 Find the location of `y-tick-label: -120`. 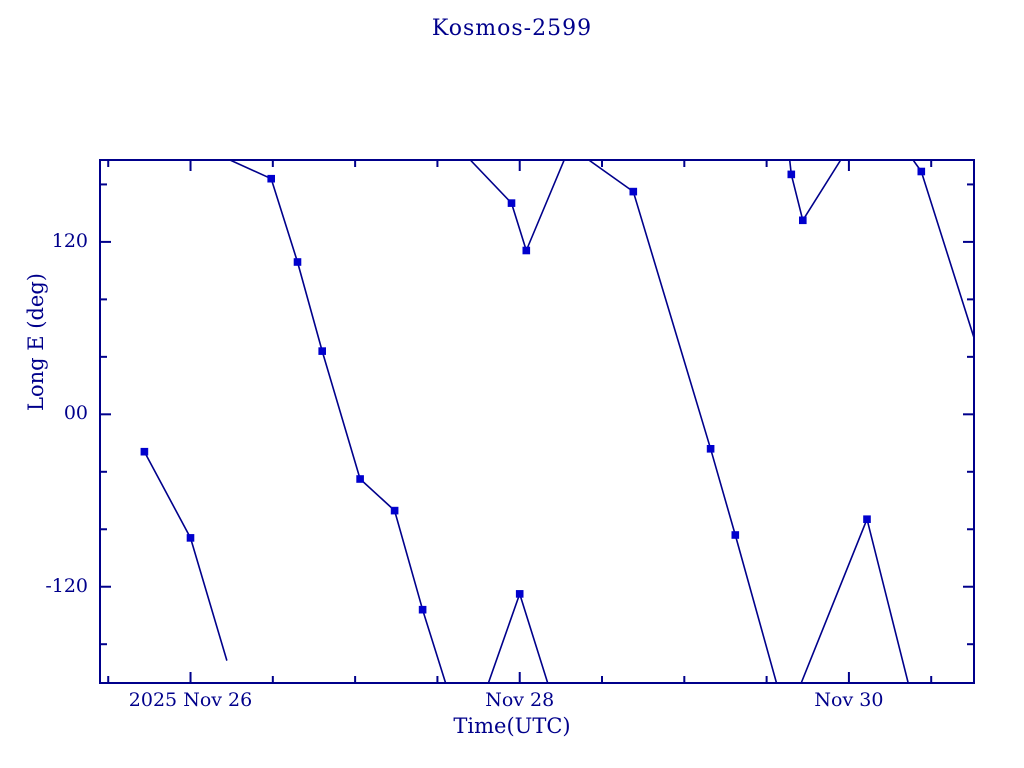

y-tick-label: -120 is located at coordinates (66, 585).